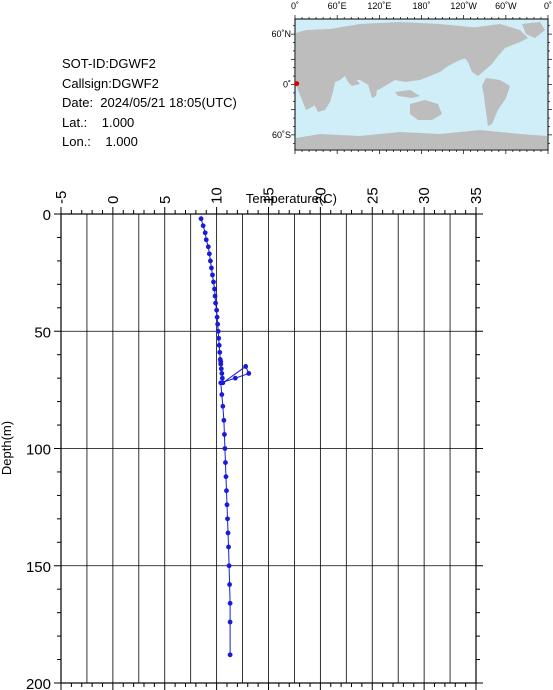 This screenshot has width=553, height=690. I want to click on map-lon-label: 180˚, so click(421, 6).